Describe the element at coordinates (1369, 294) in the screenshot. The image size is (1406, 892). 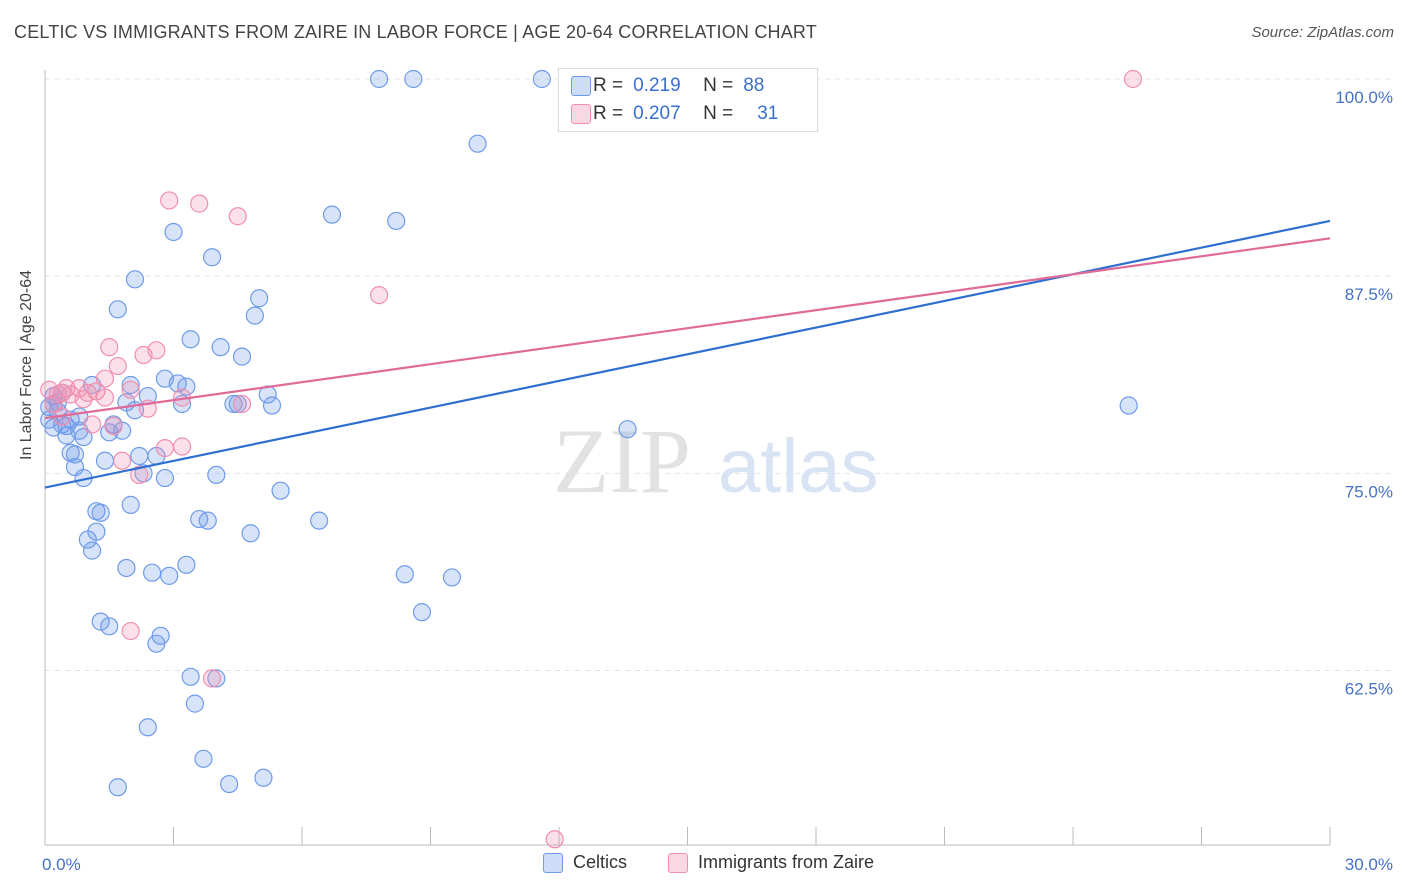
I see `y-tick-label: 87.5%` at that location.